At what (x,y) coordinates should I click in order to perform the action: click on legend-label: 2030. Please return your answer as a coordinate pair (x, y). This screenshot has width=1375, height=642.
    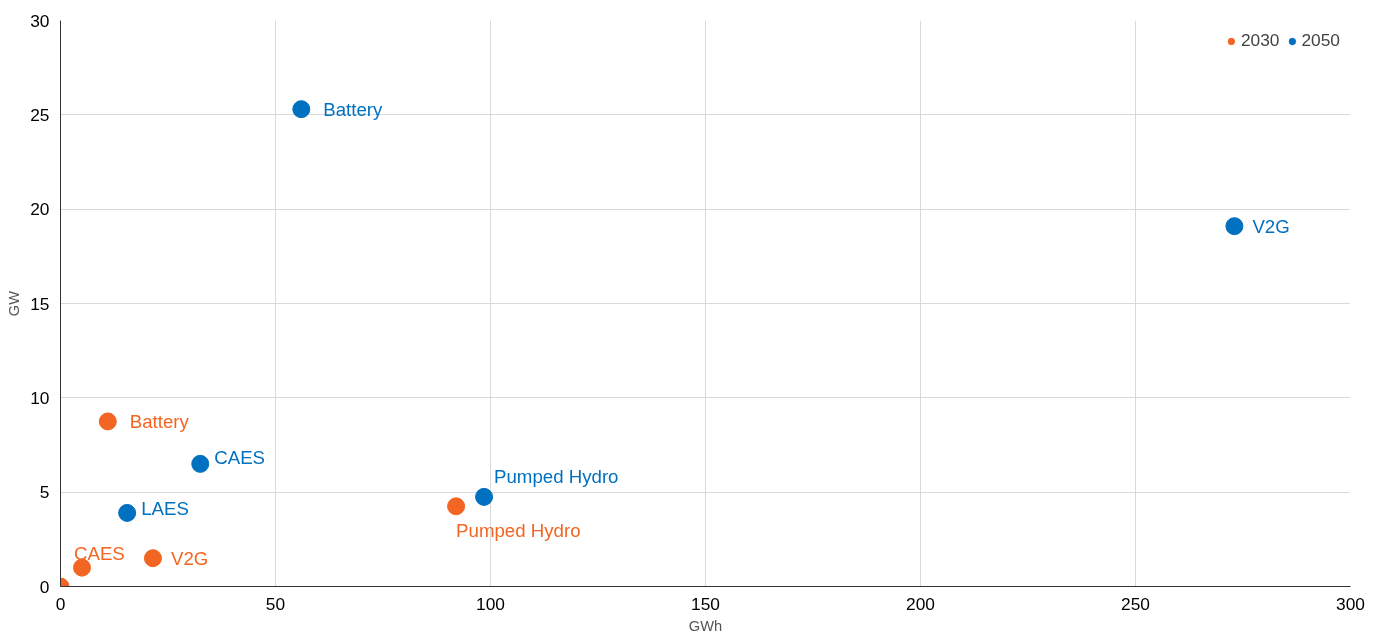
    Looking at the image, I should click on (1260, 40).